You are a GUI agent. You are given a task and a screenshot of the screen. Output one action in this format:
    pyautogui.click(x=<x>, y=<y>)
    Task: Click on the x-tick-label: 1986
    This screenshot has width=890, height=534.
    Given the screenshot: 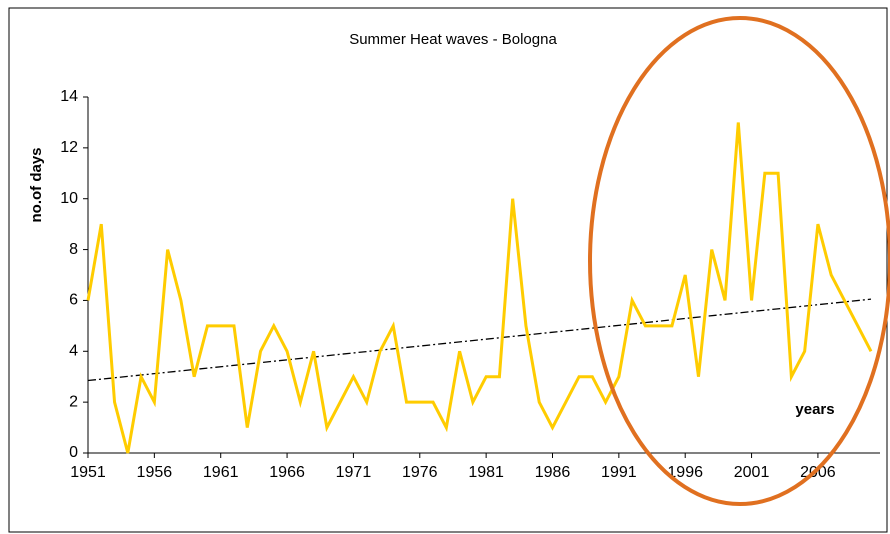 What is the action you would take?
    pyautogui.click(x=553, y=472)
    